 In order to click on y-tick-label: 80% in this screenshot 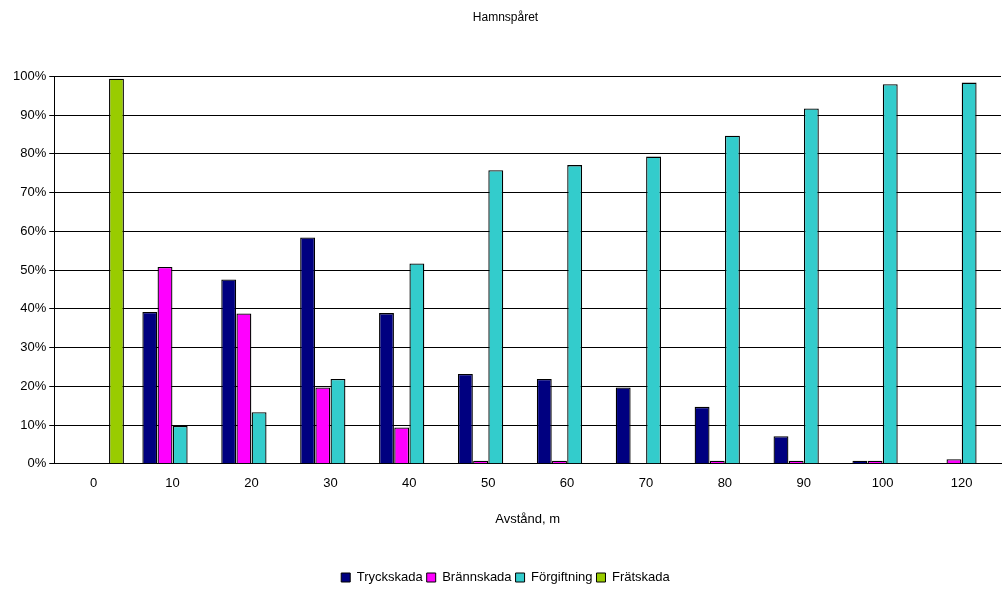, I will do `click(33, 153)`.